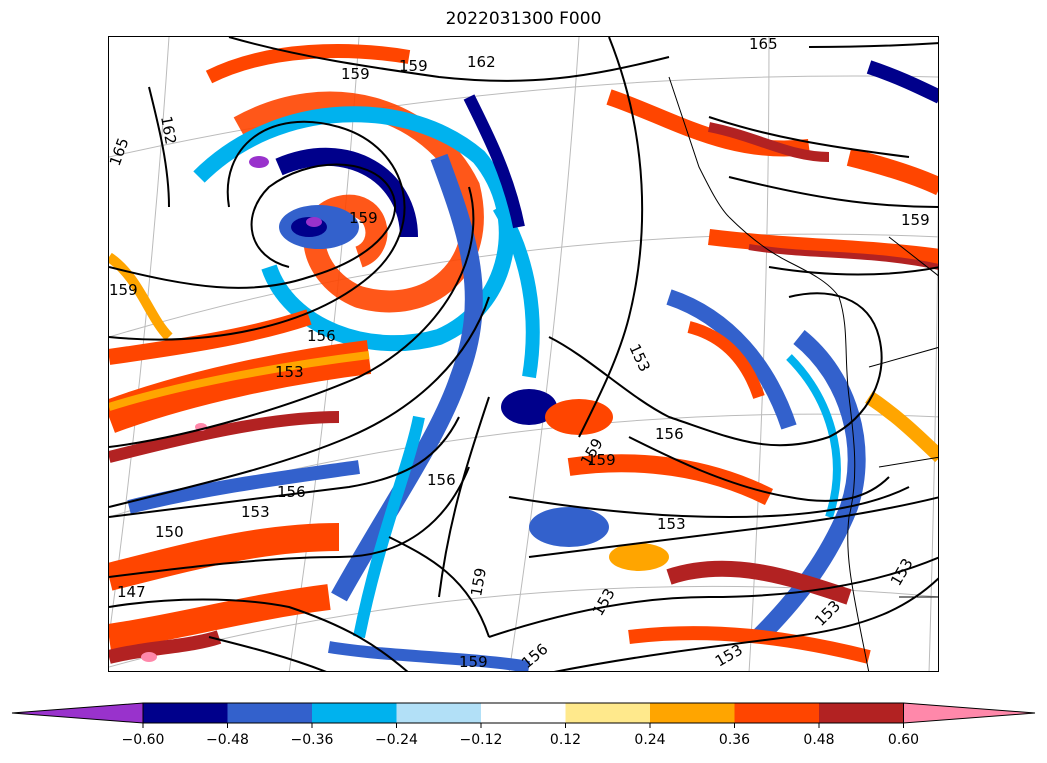 The image size is (1047, 763). Describe the element at coordinates (169, 532) in the screenshot. I see `contour-label: 150` at that location.